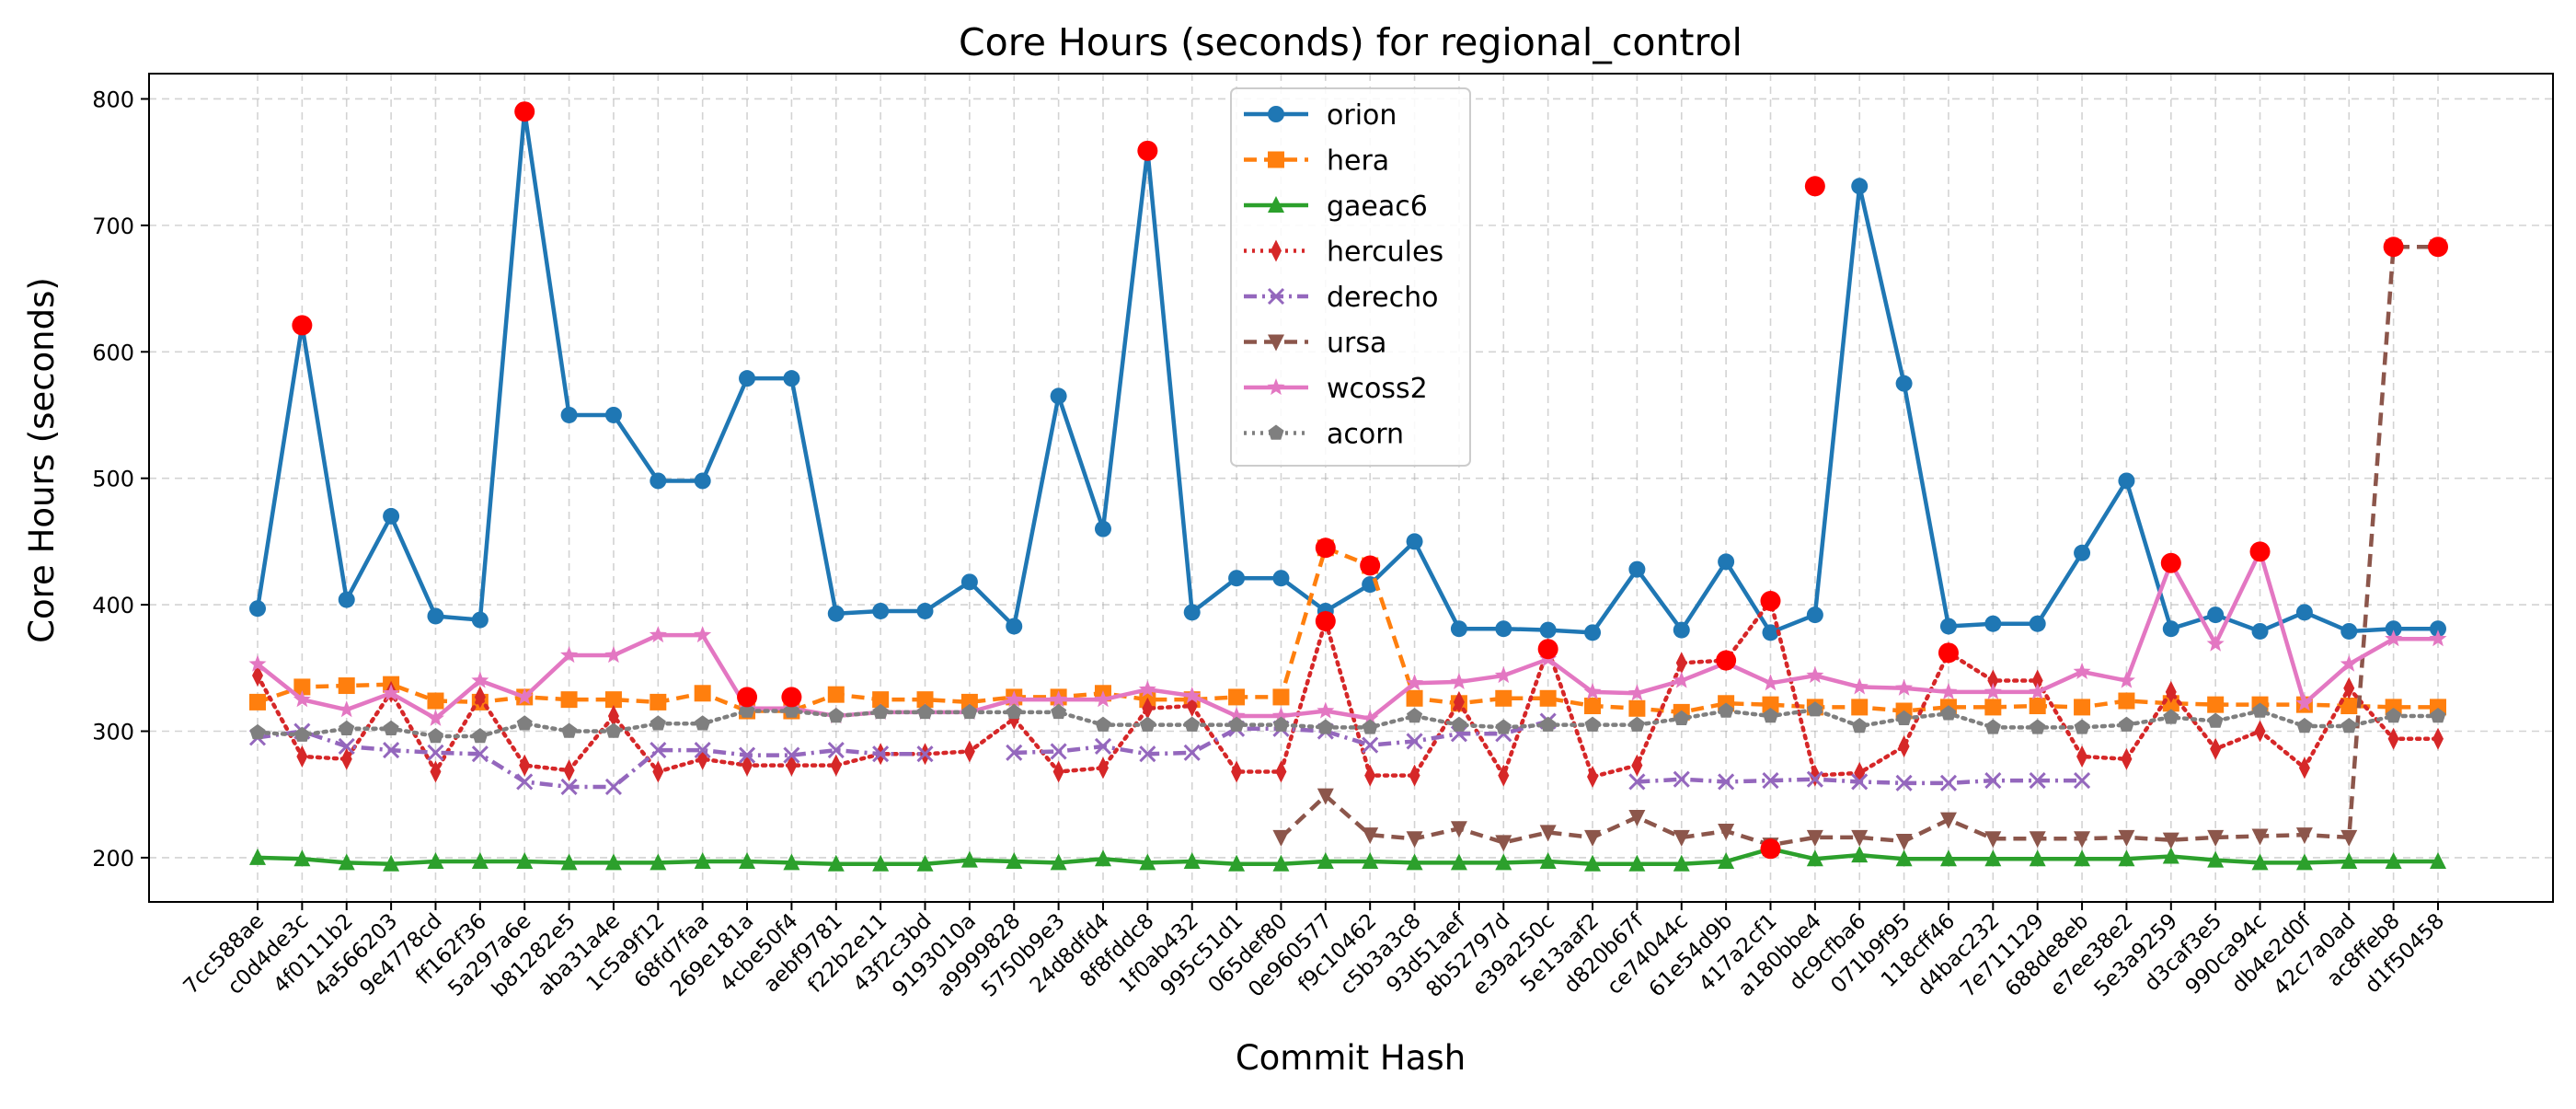 The image size is (2576, 1109). I want to click on legend-item-hercules: hercules, so click(1343, 253).